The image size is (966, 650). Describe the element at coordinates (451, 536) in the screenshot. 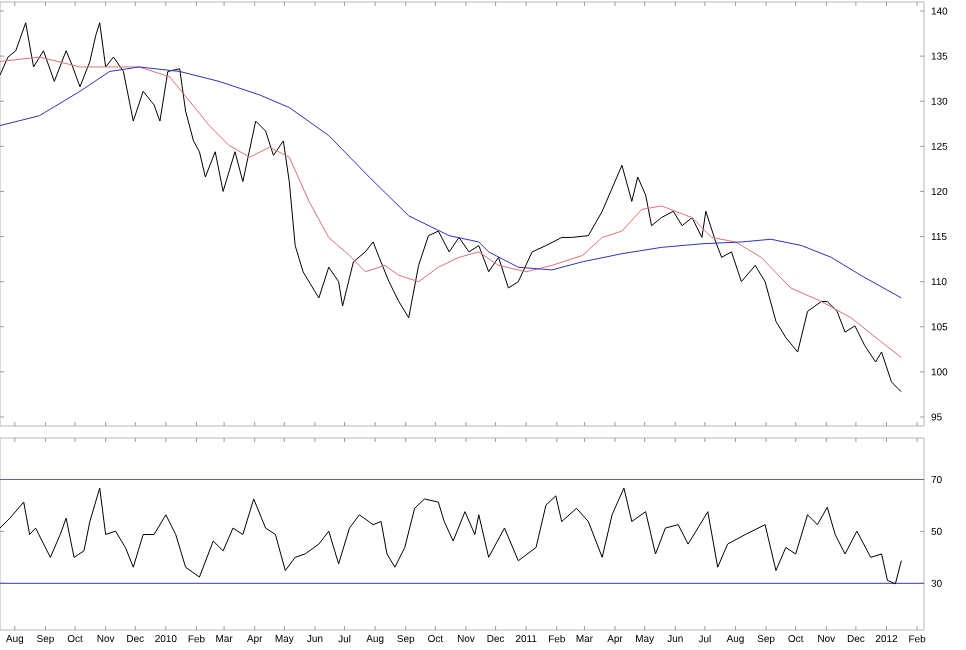

I see `line-series` at that location.